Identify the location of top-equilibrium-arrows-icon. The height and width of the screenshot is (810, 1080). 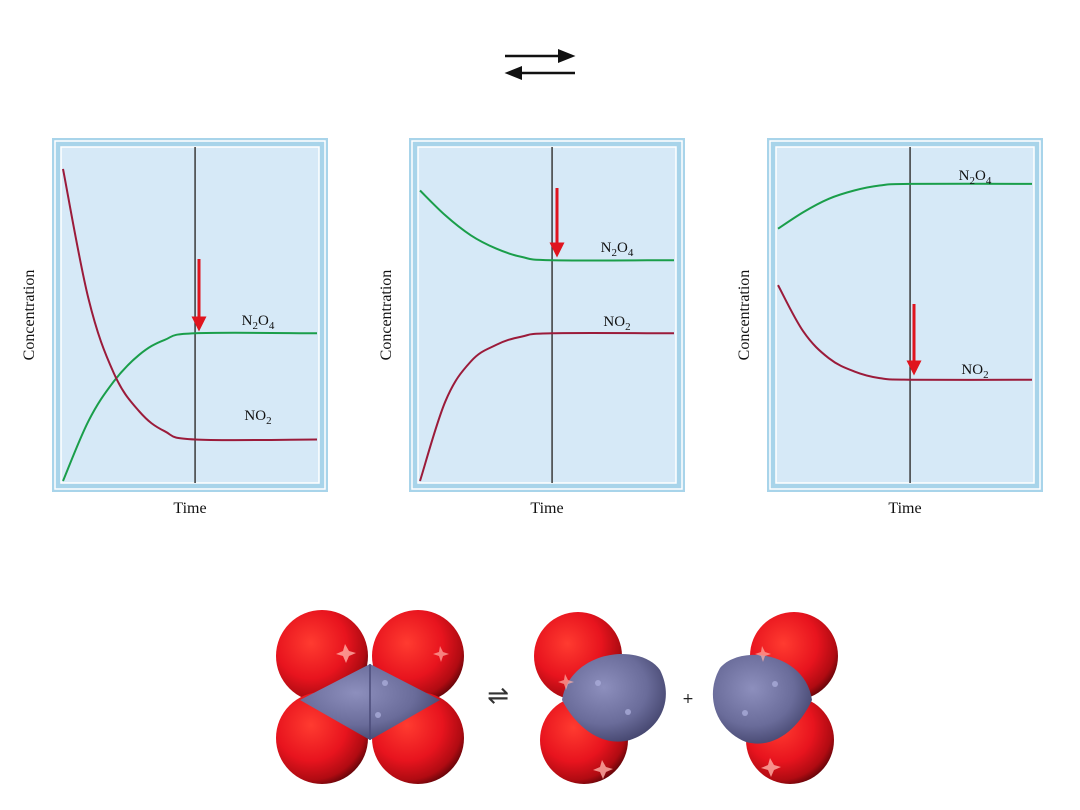
(540, 64).